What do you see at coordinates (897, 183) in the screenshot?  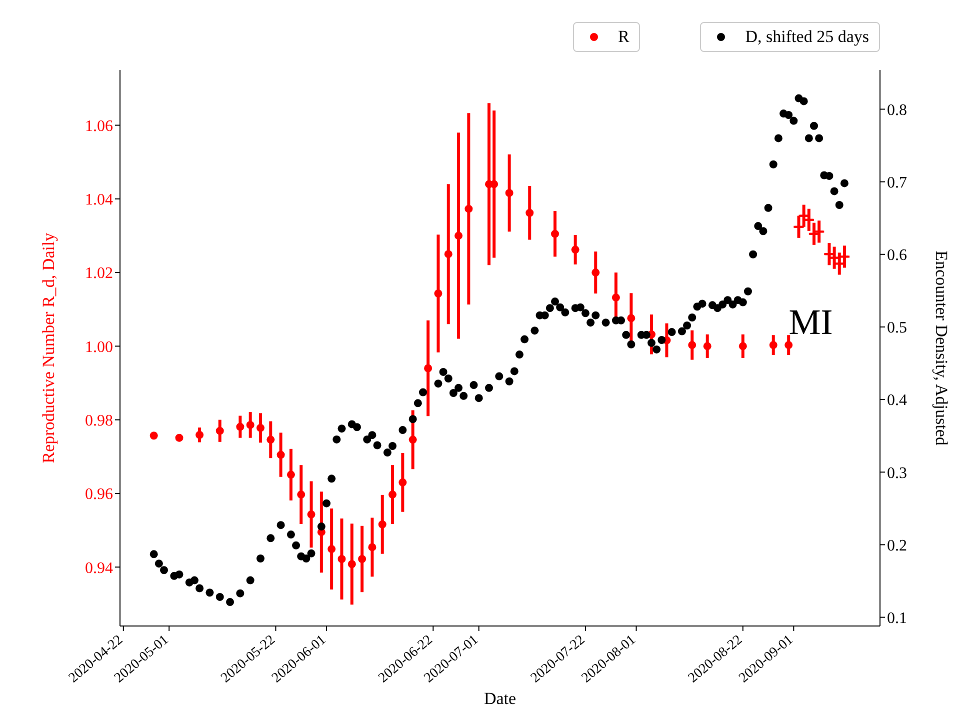 I see `y2-tick-label: 0.7` at bounding box center [897, 183].